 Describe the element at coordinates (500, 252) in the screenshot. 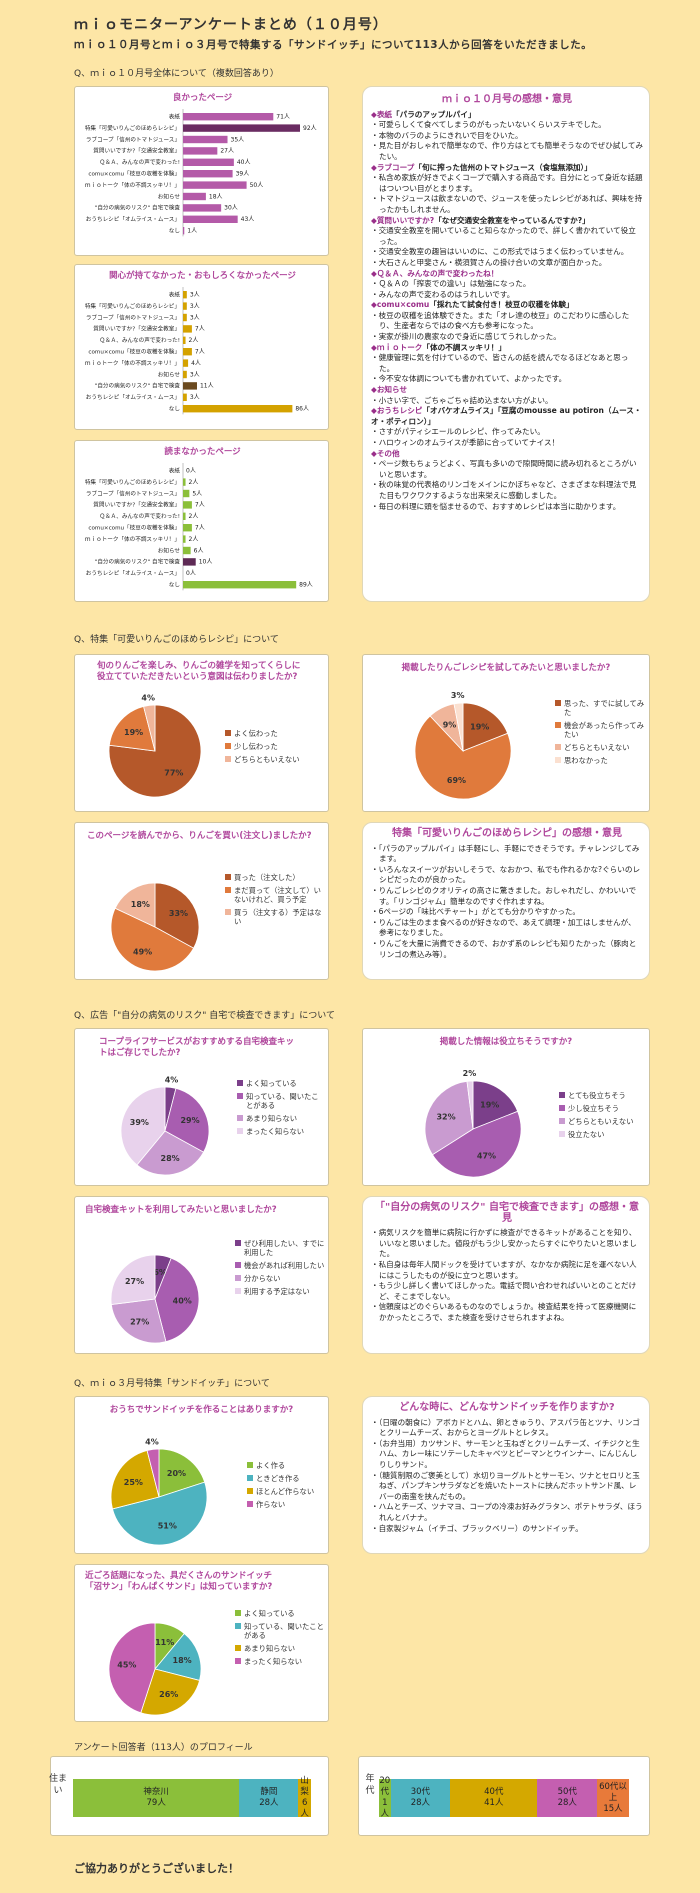

I see `comment-item: ・交通安全教室の趣旨はいいのに、この形式ではうまく伝わっていません。` at that location.